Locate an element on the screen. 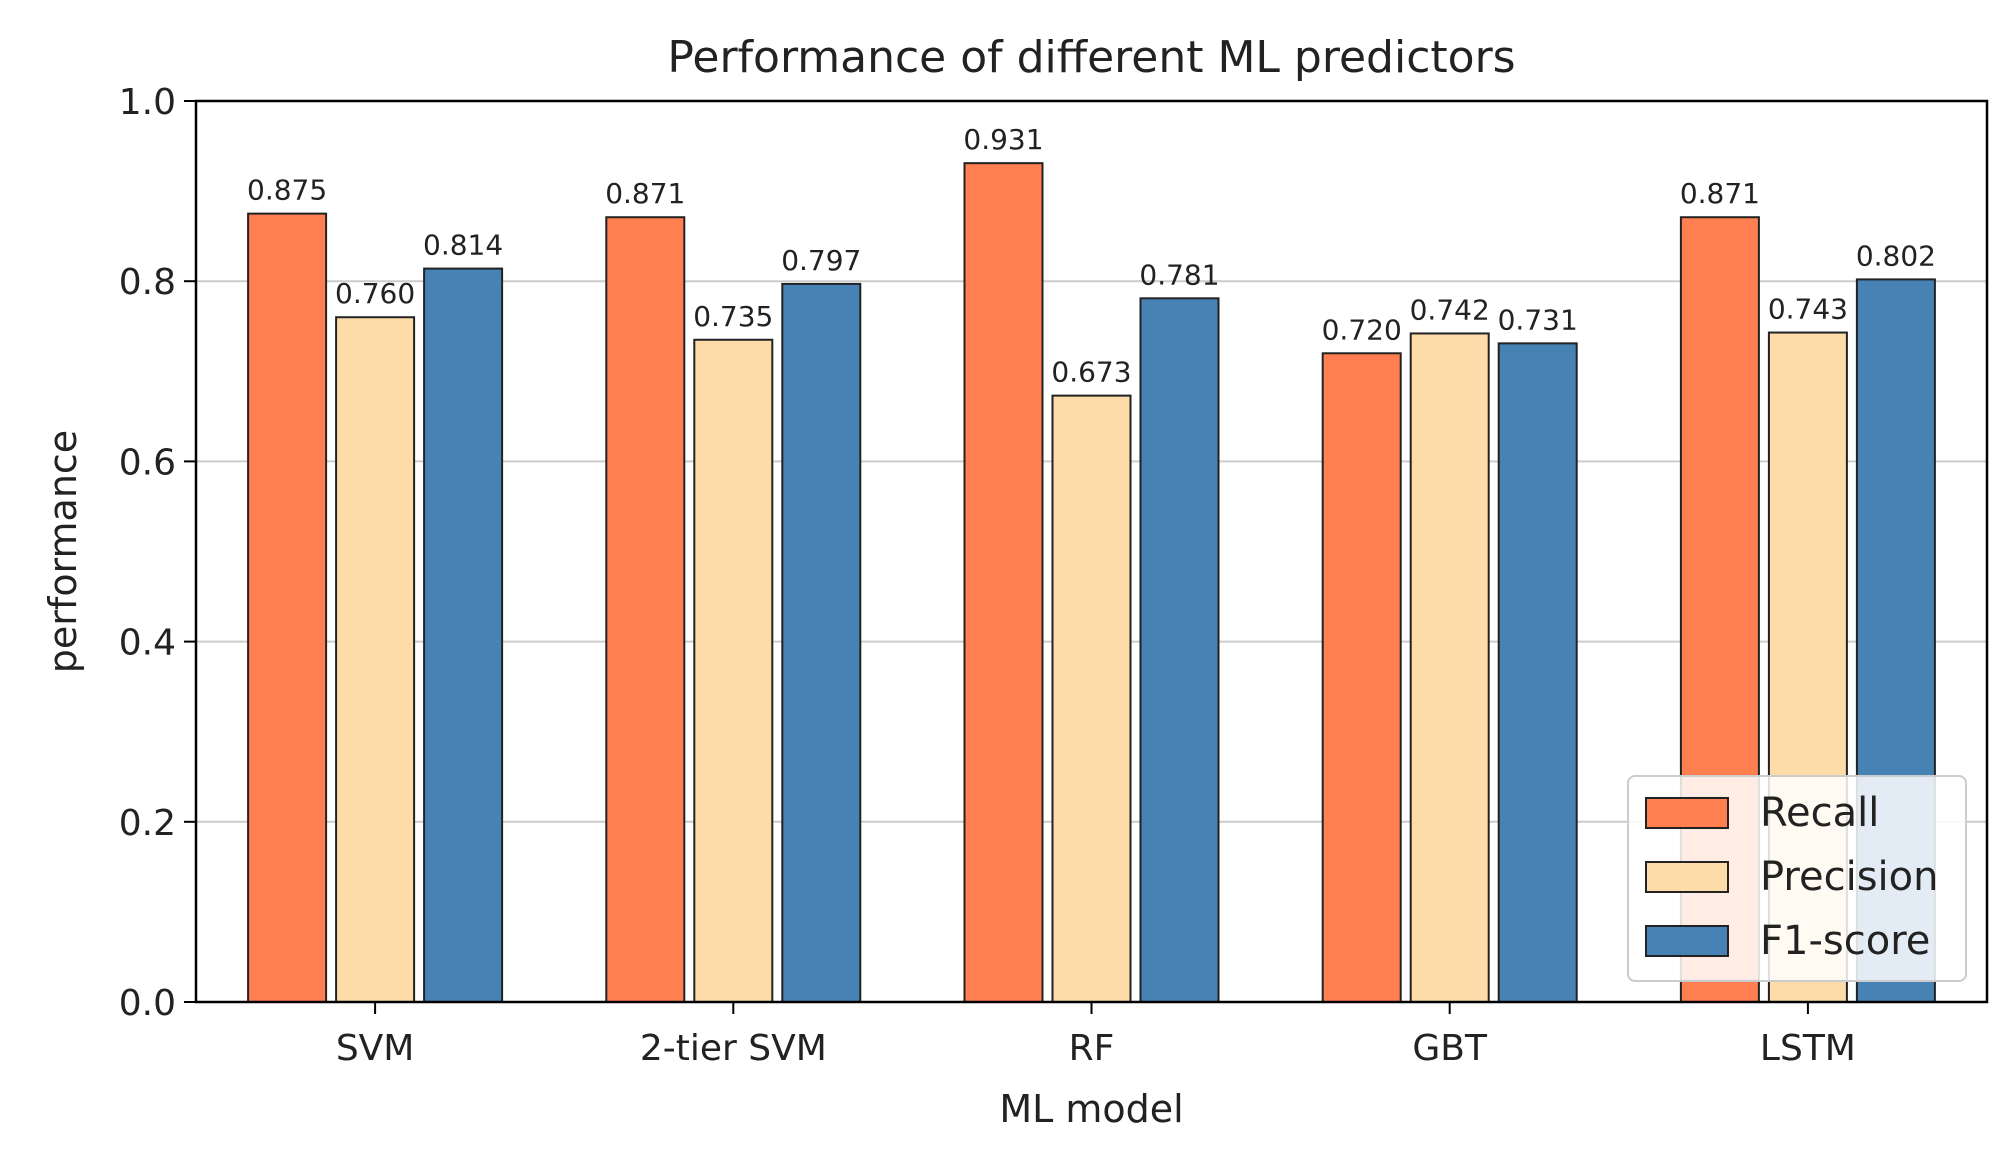  data-label: 0.814 is located at coordinates (463, 245).